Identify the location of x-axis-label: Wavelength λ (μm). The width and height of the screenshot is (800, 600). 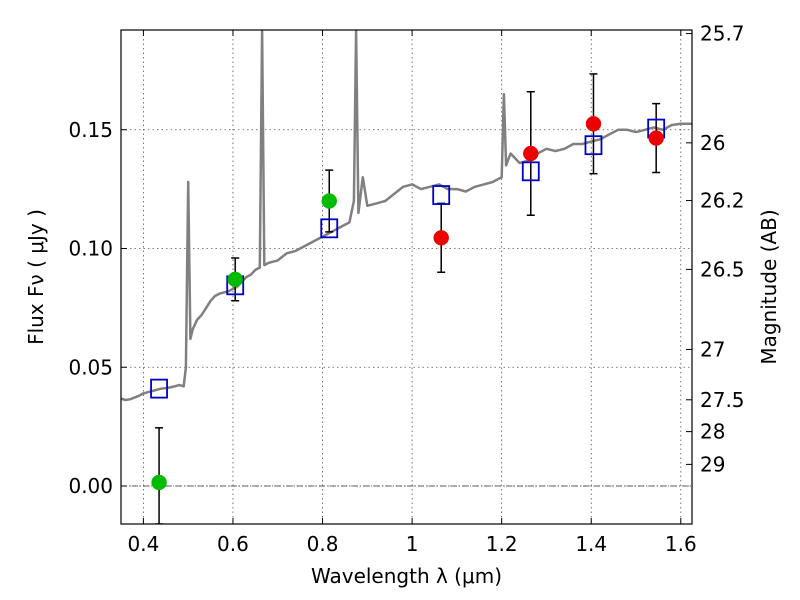
(406, 576).